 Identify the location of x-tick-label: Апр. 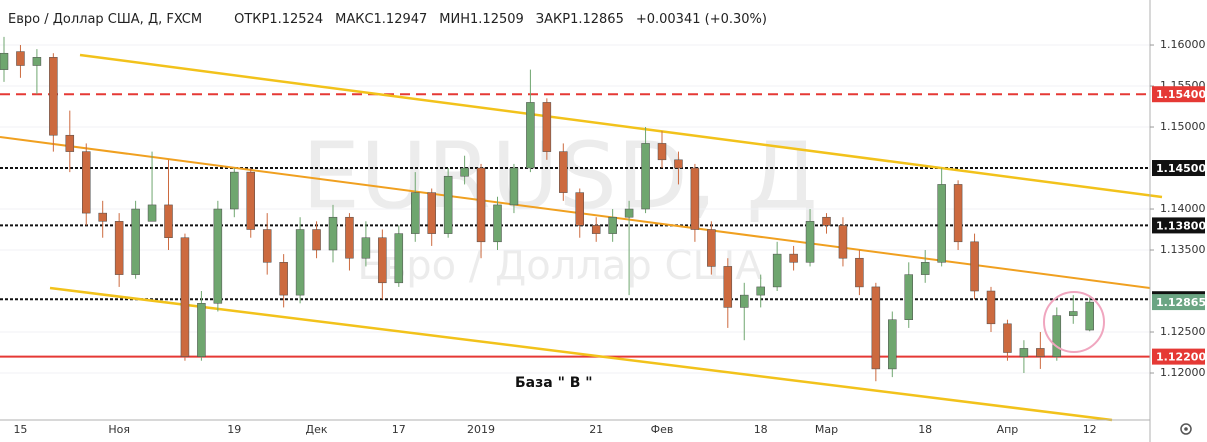
(1008, 429).